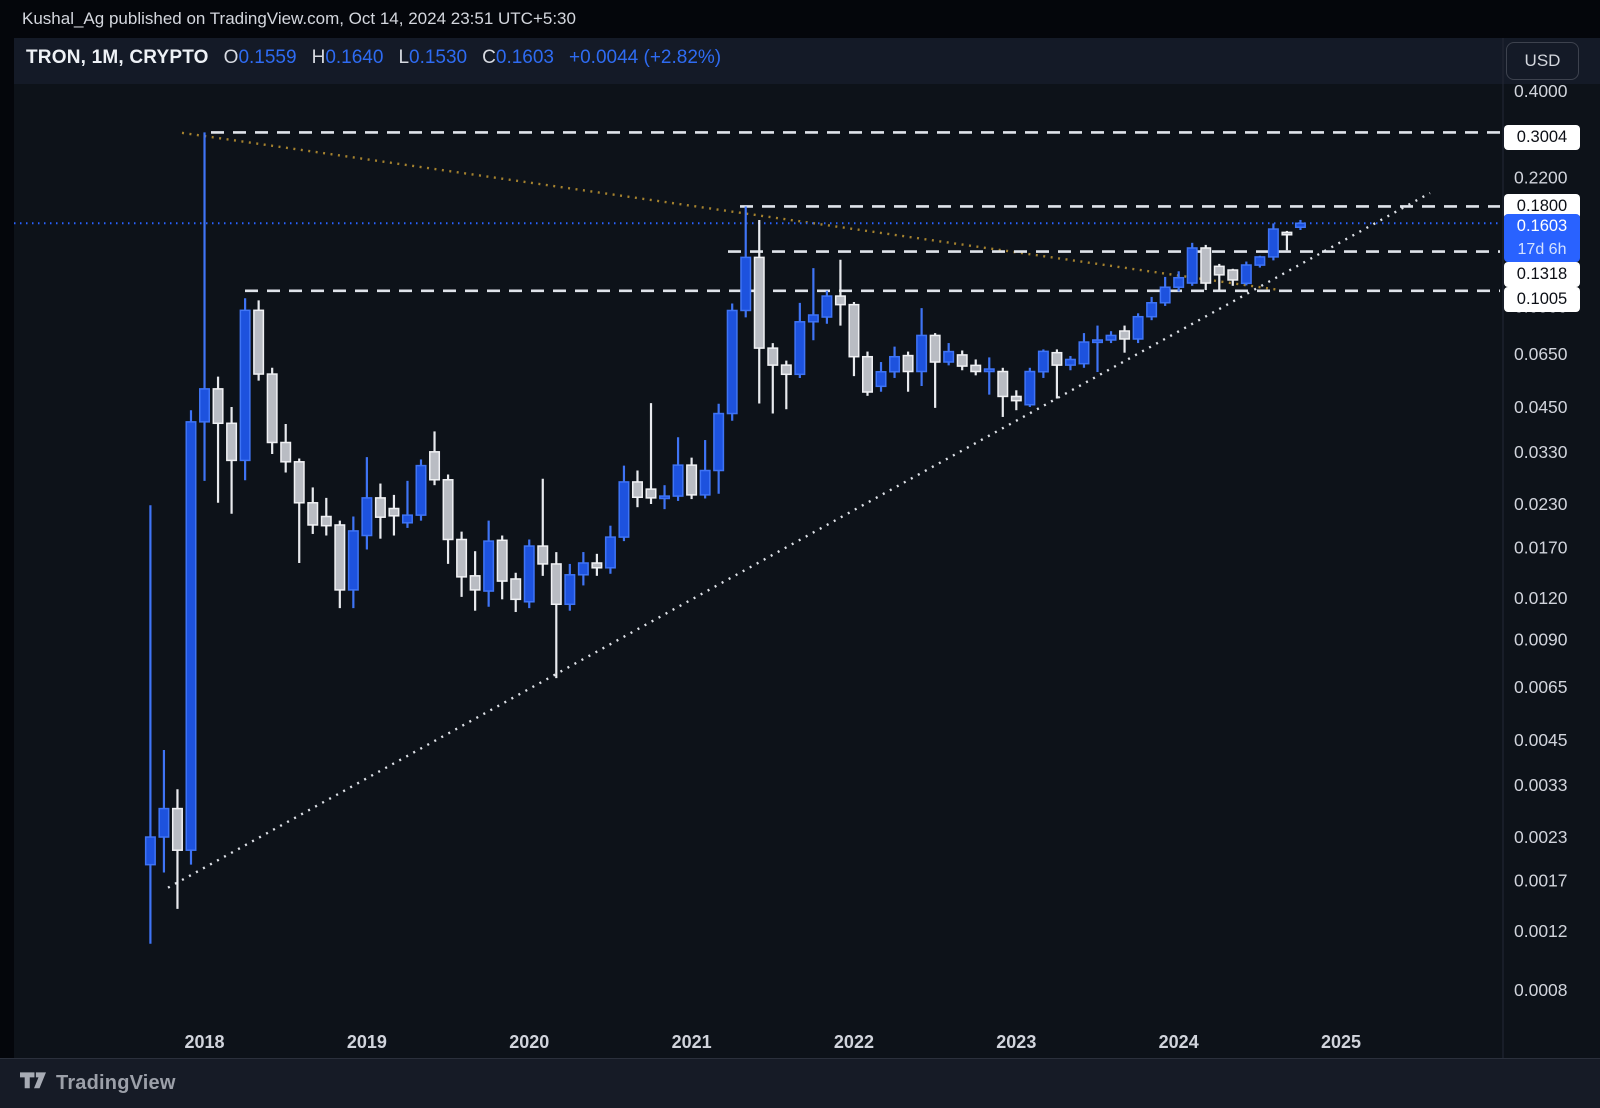 This screenshot has width=1600, height=1108. Describe the element at coordinates (1541, 640) in the screenshot. I see `price-tick-label: 0.0090` at that location.